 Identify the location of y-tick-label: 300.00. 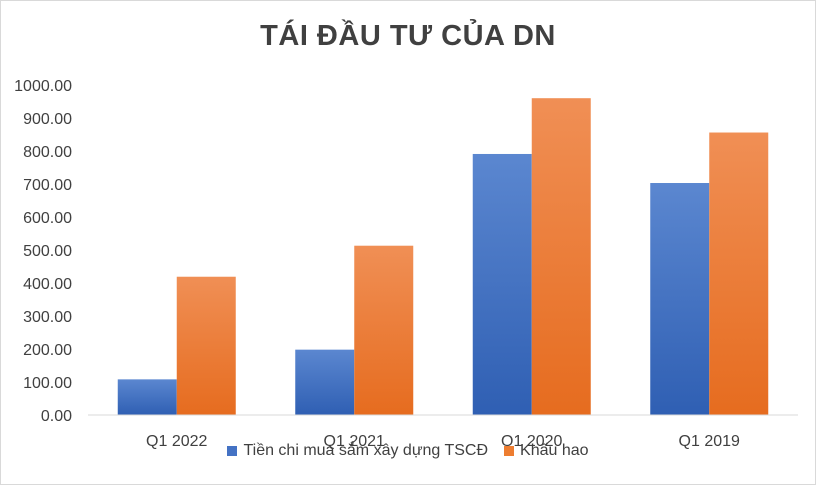
(47, 317).